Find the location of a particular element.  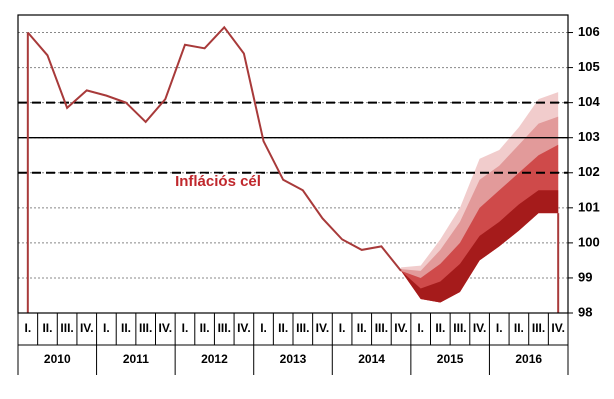

y-tick-label: 105 is located at coordinates (589, 66).